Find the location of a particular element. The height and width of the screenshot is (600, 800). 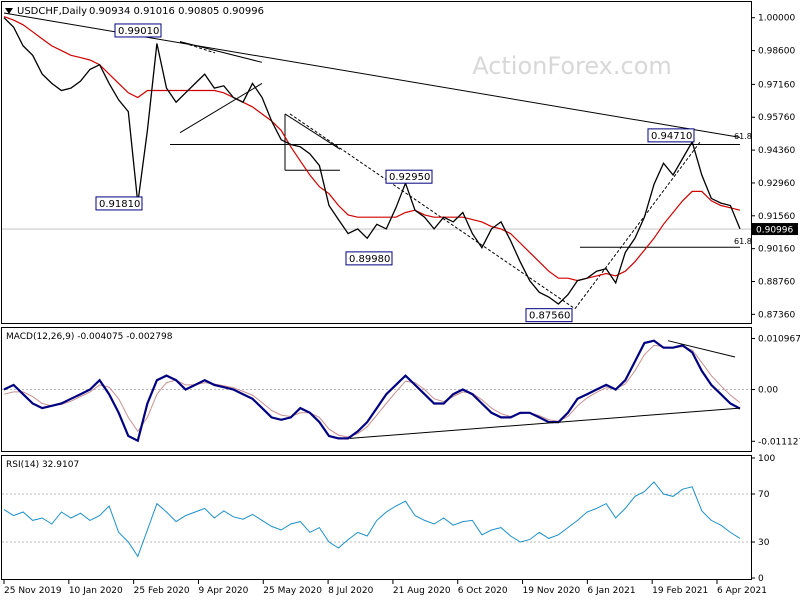

price-annotation-label: 0.99010 is located at coordinates (138, 31).